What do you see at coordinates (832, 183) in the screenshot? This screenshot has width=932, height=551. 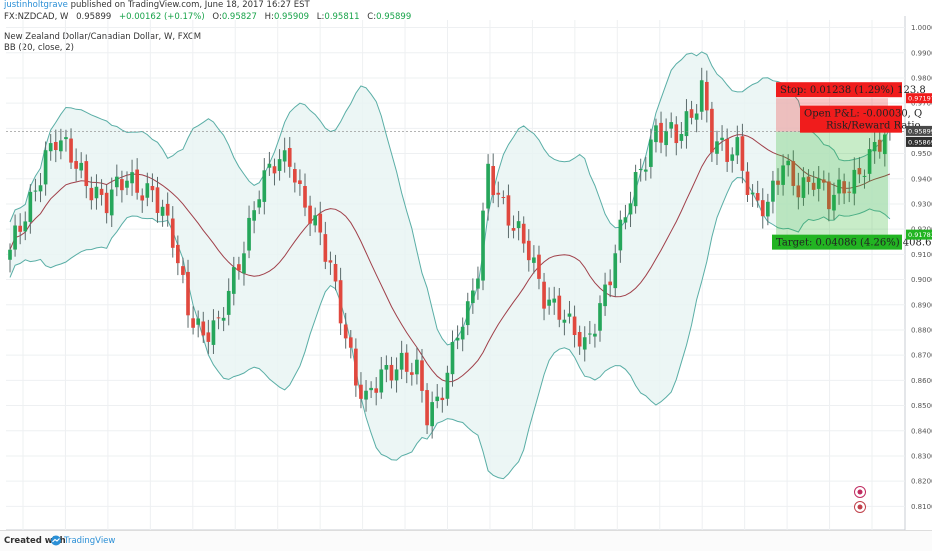 I see `target-zone` at bounding box center [832, 183].